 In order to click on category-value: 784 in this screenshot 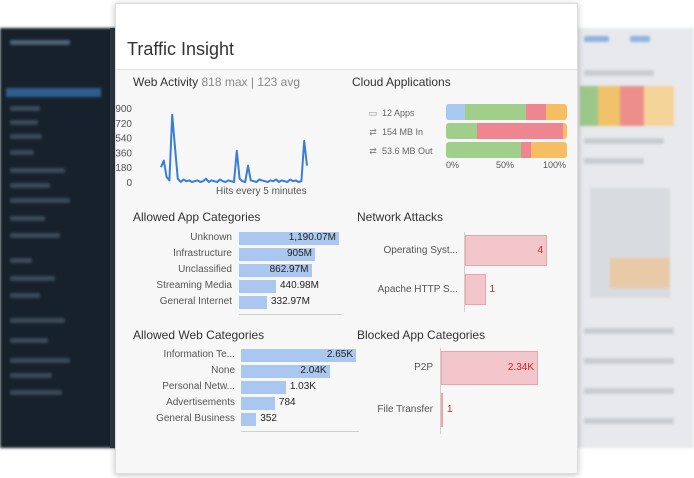, I will do `click(287, 402)`.